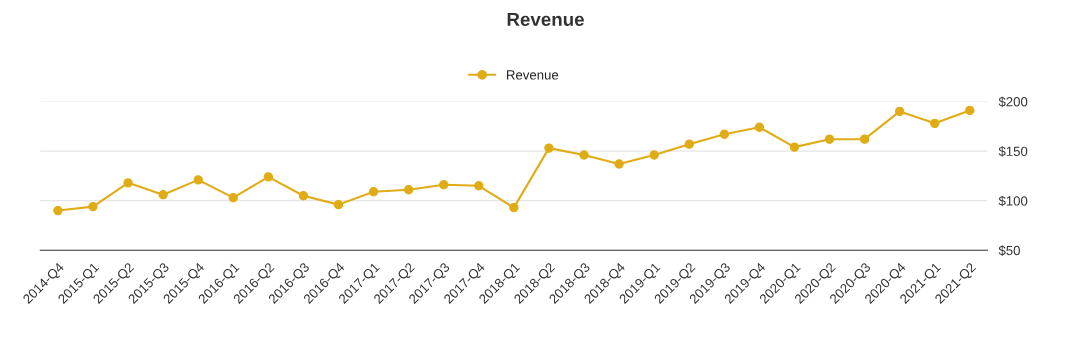  I want to click on y-tick-label: $150, so click(1013, 151).